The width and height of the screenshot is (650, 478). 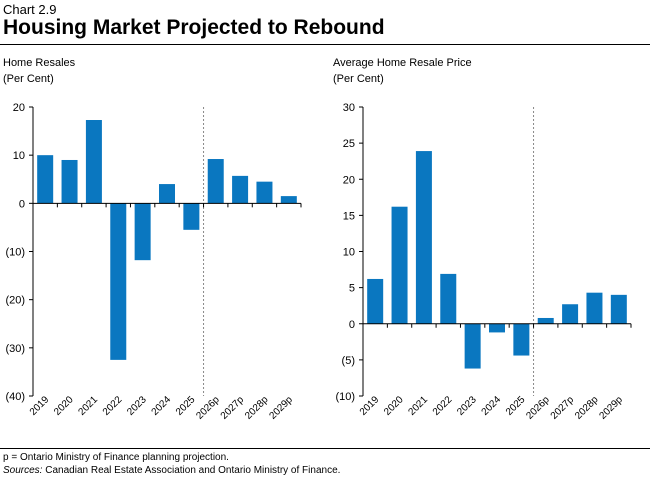 I want to click on bottom-rule, so click(x=325, y=448).